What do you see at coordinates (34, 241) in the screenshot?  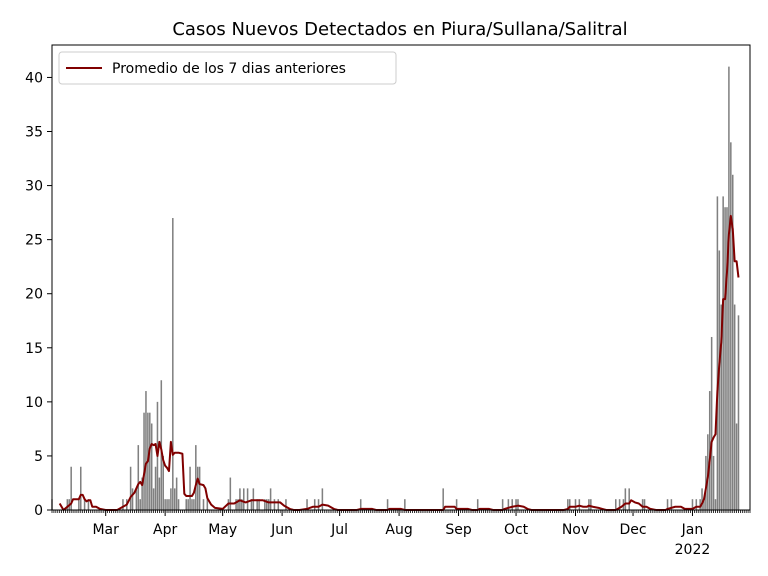 I see `y-tick-label: 25` at bounding box center [34, 241].